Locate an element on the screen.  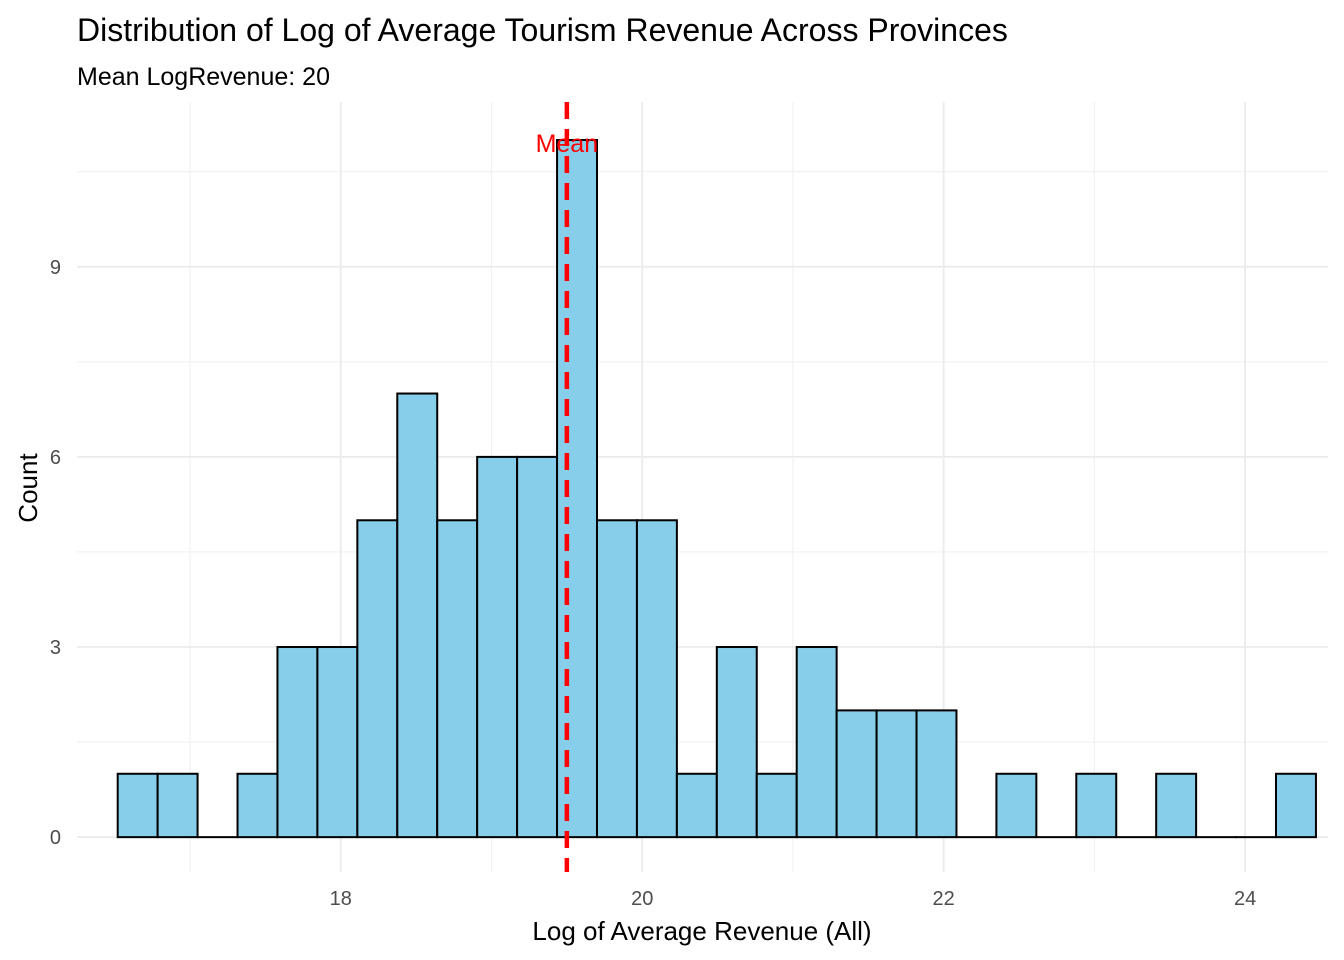
x-tick-label: 22 is located at coordinates (944, 899).